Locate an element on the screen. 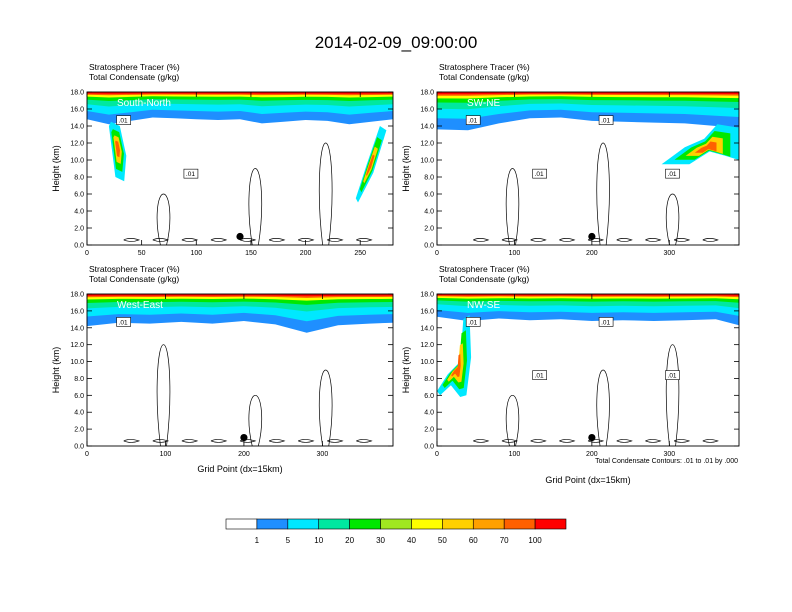 The height and width of the screenshot is (612, 792). colorbar-label: 60 is located at coordinates (473, 540).